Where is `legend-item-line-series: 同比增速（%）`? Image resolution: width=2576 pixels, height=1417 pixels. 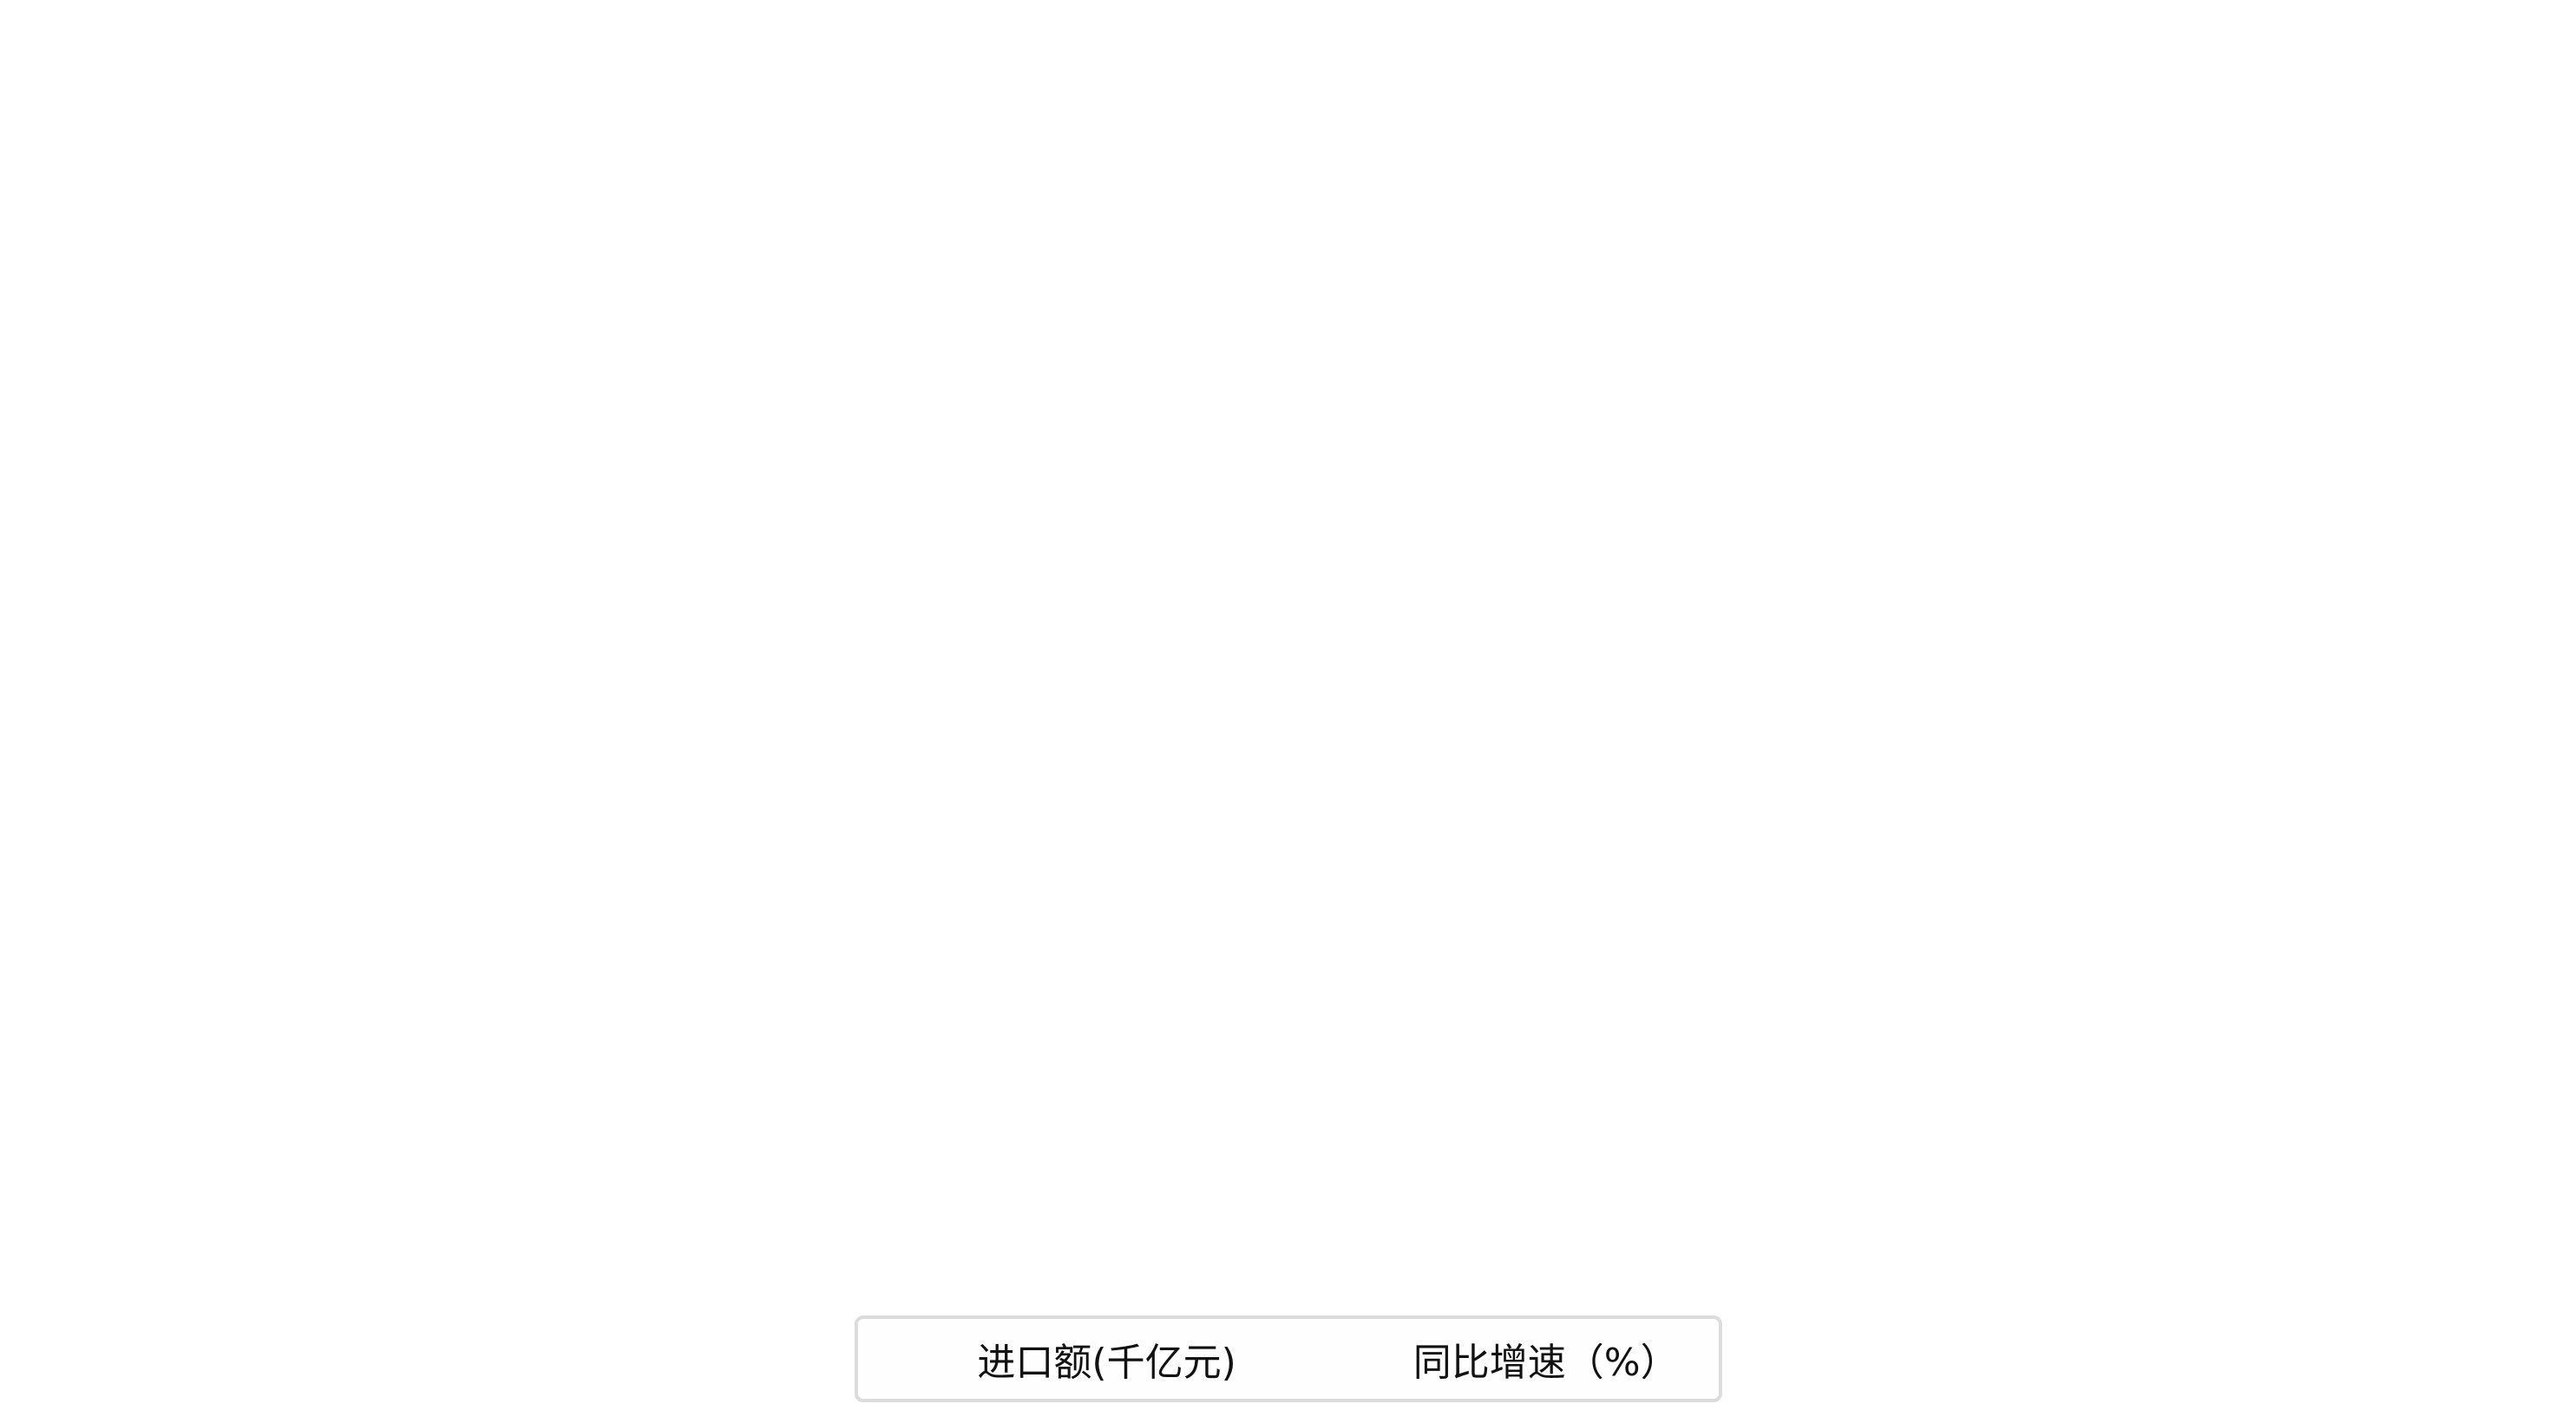 legend-item-line-series: 同比增速（%） is located at coordinates (1491, 1359).